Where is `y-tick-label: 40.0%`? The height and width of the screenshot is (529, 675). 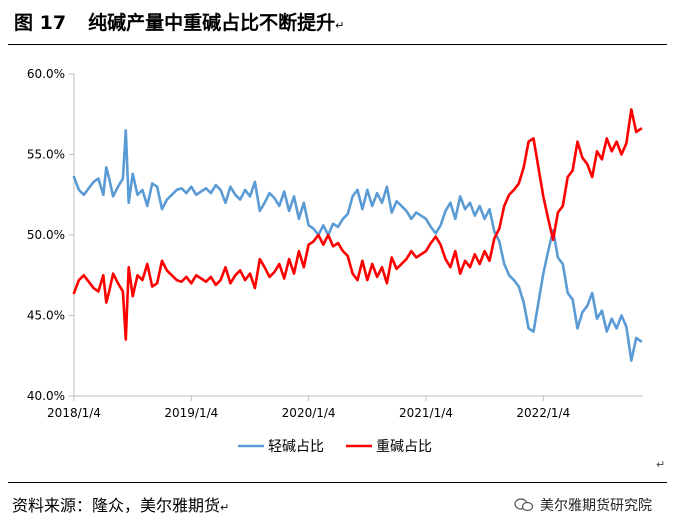
y-tick-label: 40.0% is located at coordinates (46, 396).